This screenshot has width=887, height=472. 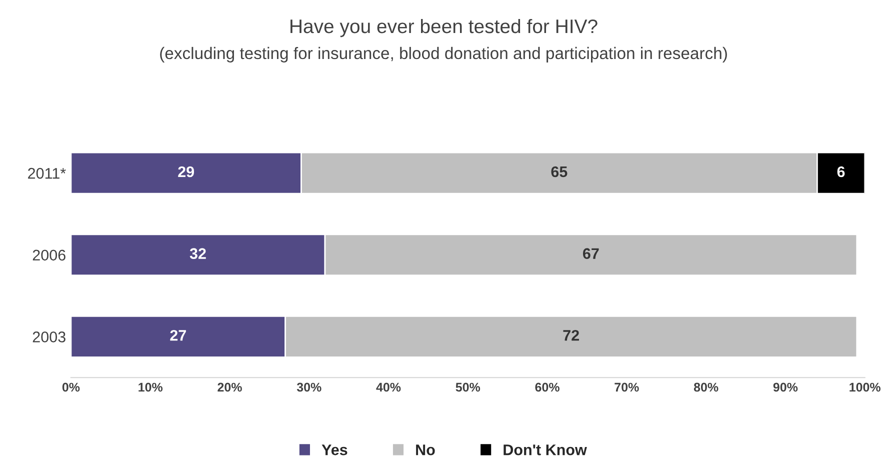 I want to click on x-tick-label: 40%, so click(x=388, y=387).